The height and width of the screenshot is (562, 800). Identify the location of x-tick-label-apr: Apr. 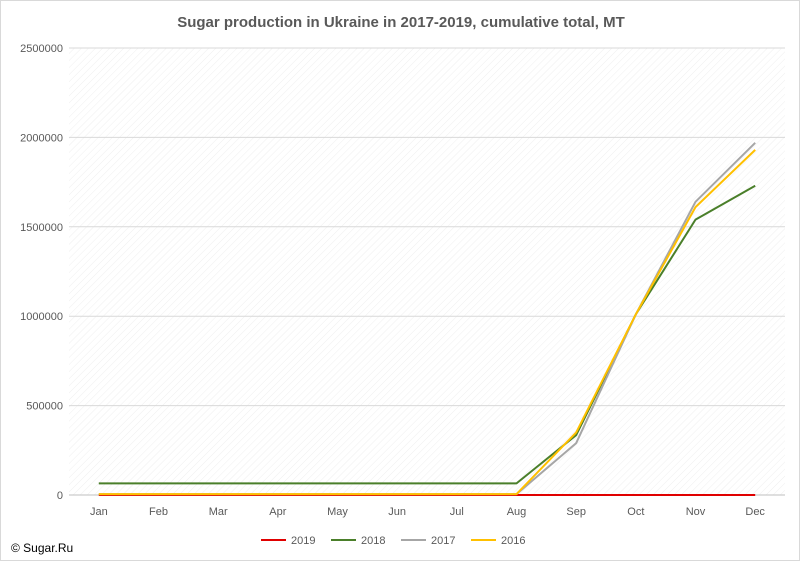
(277, 512).